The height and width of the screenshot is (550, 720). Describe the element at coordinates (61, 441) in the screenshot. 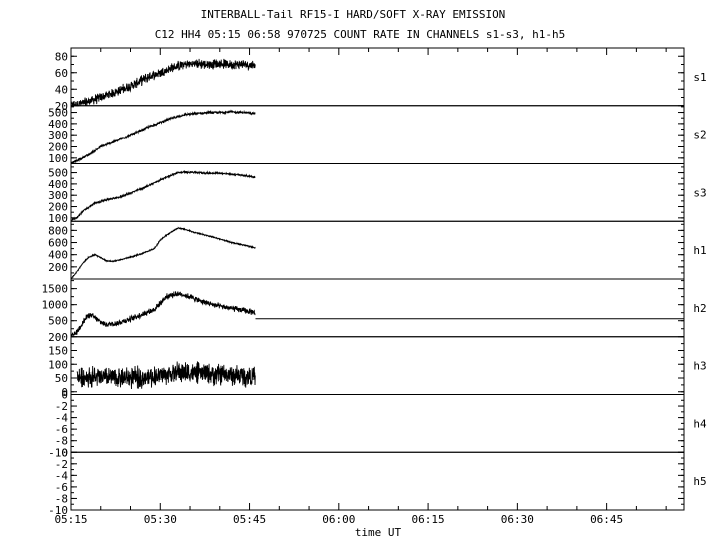

I see `y-tick-label-h4: -8` at that location.